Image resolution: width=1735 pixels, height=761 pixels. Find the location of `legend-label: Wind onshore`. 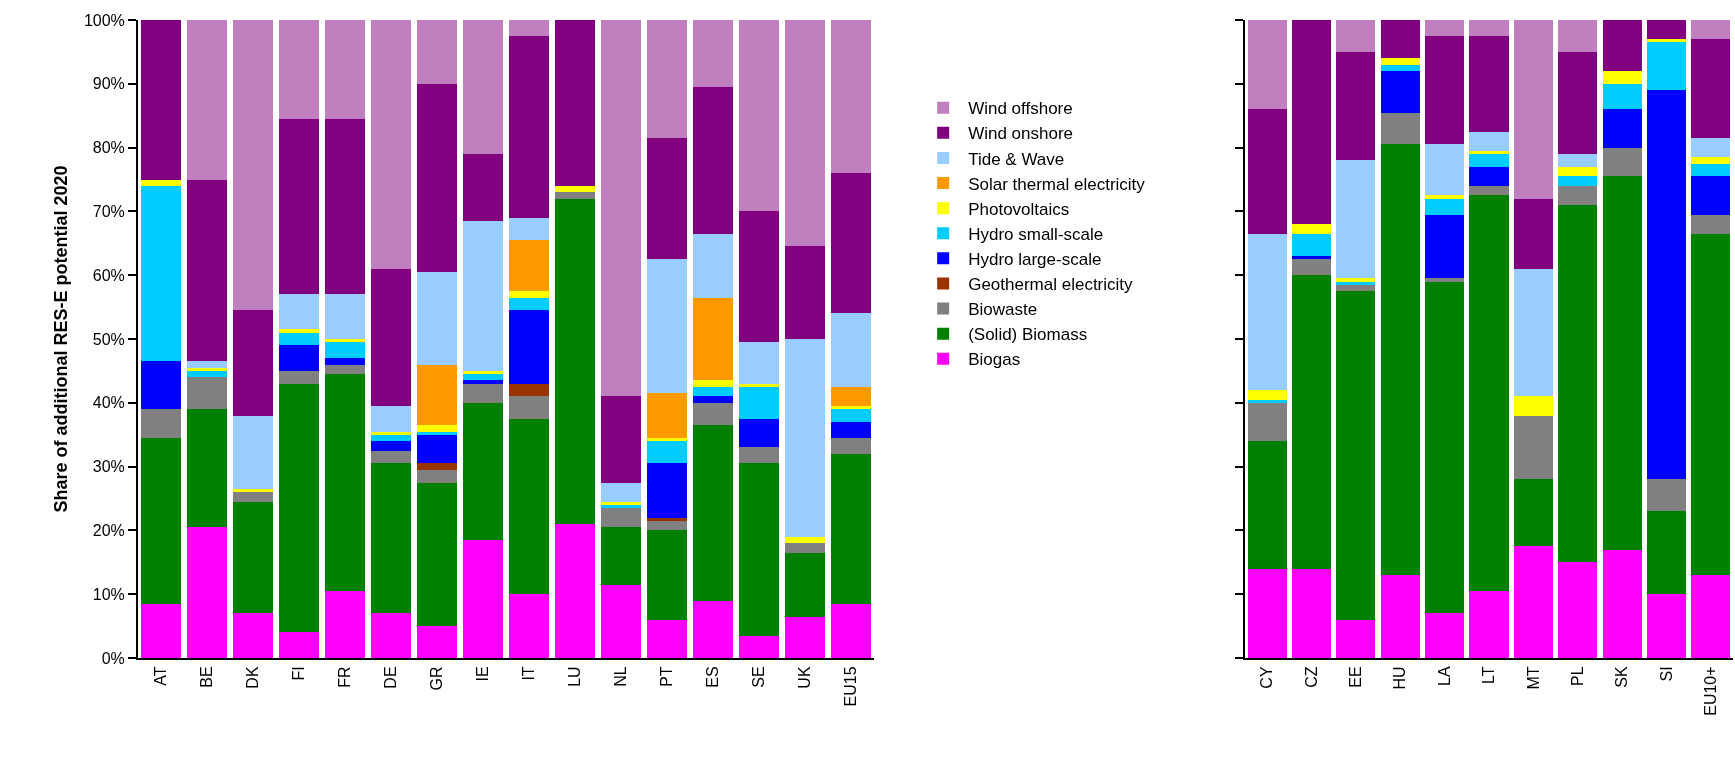

legend-label: Wind onshore is located at coordinates (1021, 134).